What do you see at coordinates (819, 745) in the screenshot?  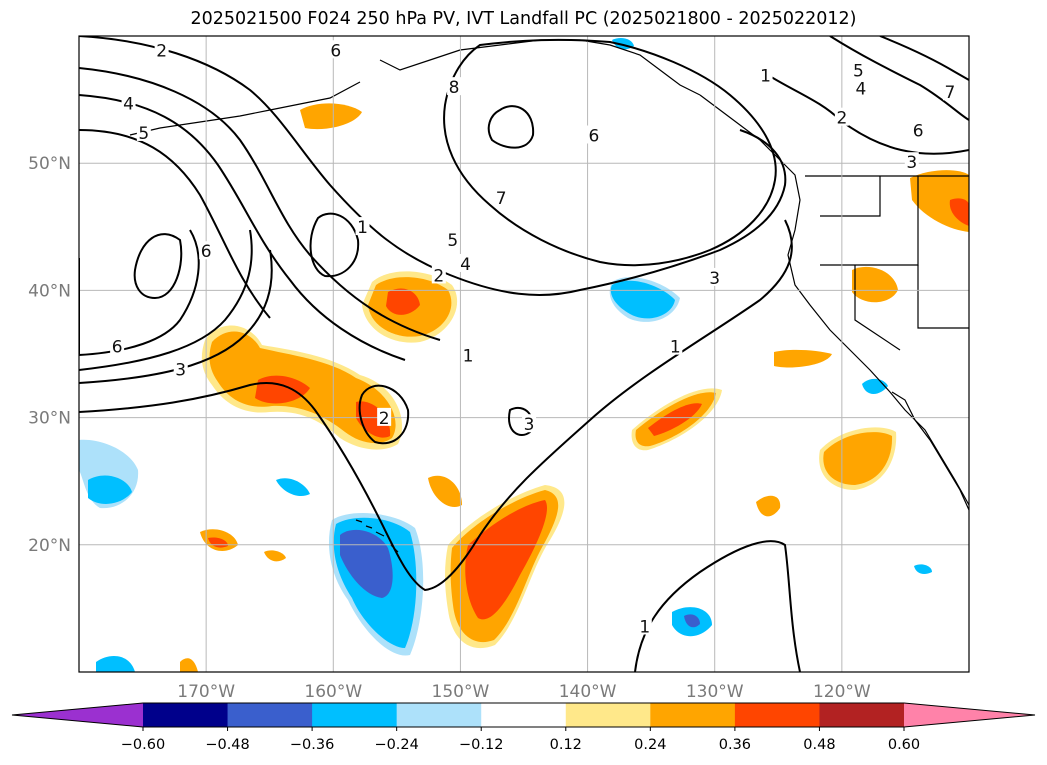 I see `colorbar-tick-label: 0.48` at bounding box center [819, 745].